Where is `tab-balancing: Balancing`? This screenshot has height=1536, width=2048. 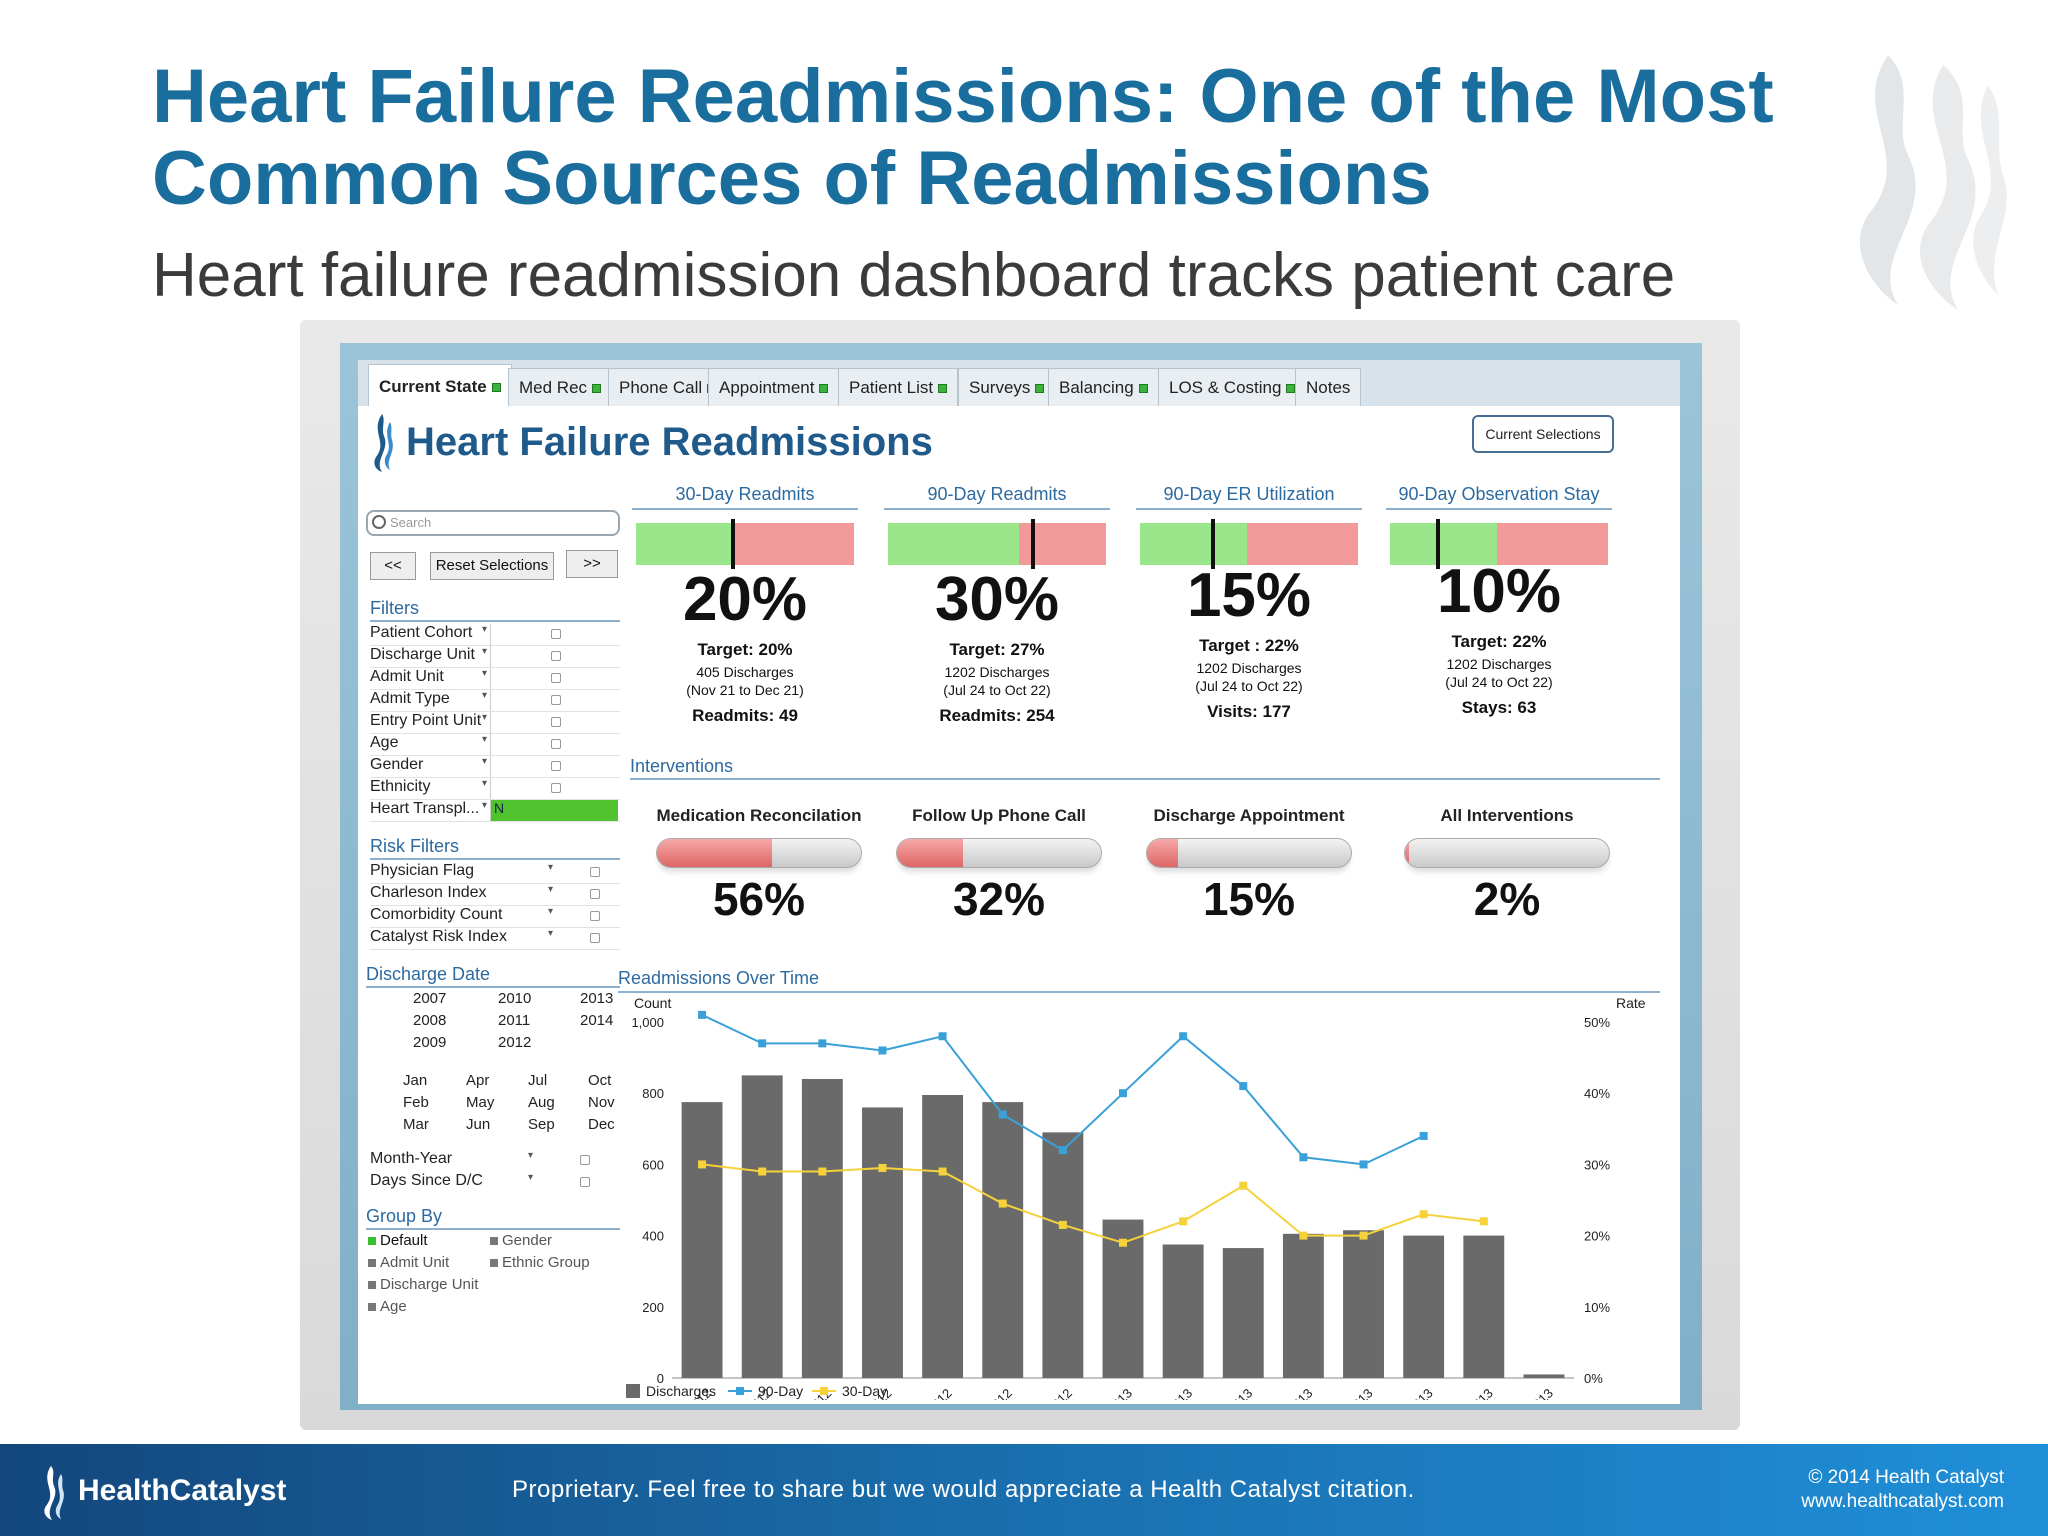
tab-balancing: Balancing is located at coordinates (1103, 387).